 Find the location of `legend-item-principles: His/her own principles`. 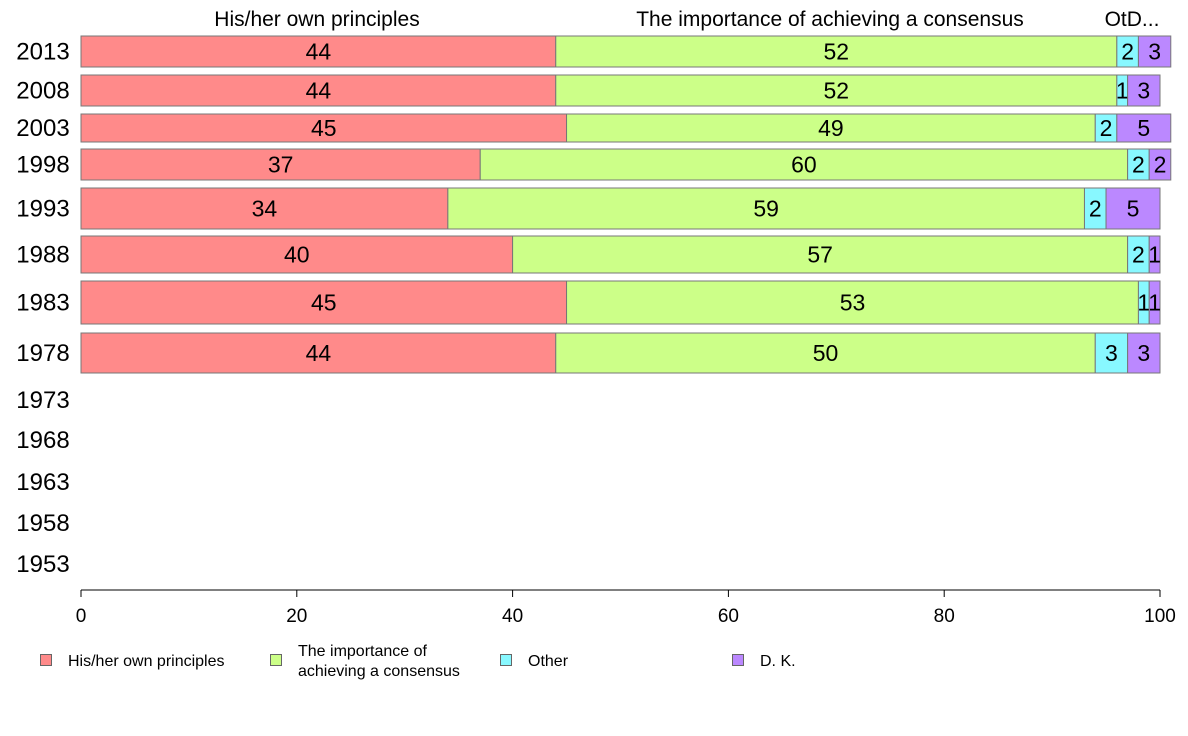

legend-item-principles: His/her own principles is located at coordinates (132, 657).